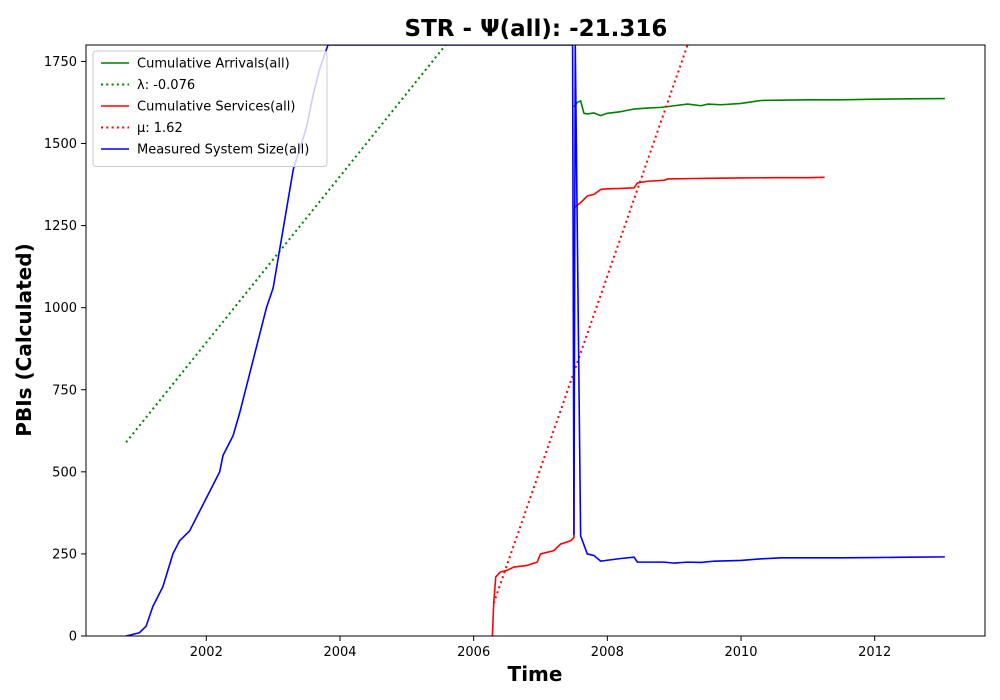  I want to click on y-tick-label: 0, so click(73, 637).